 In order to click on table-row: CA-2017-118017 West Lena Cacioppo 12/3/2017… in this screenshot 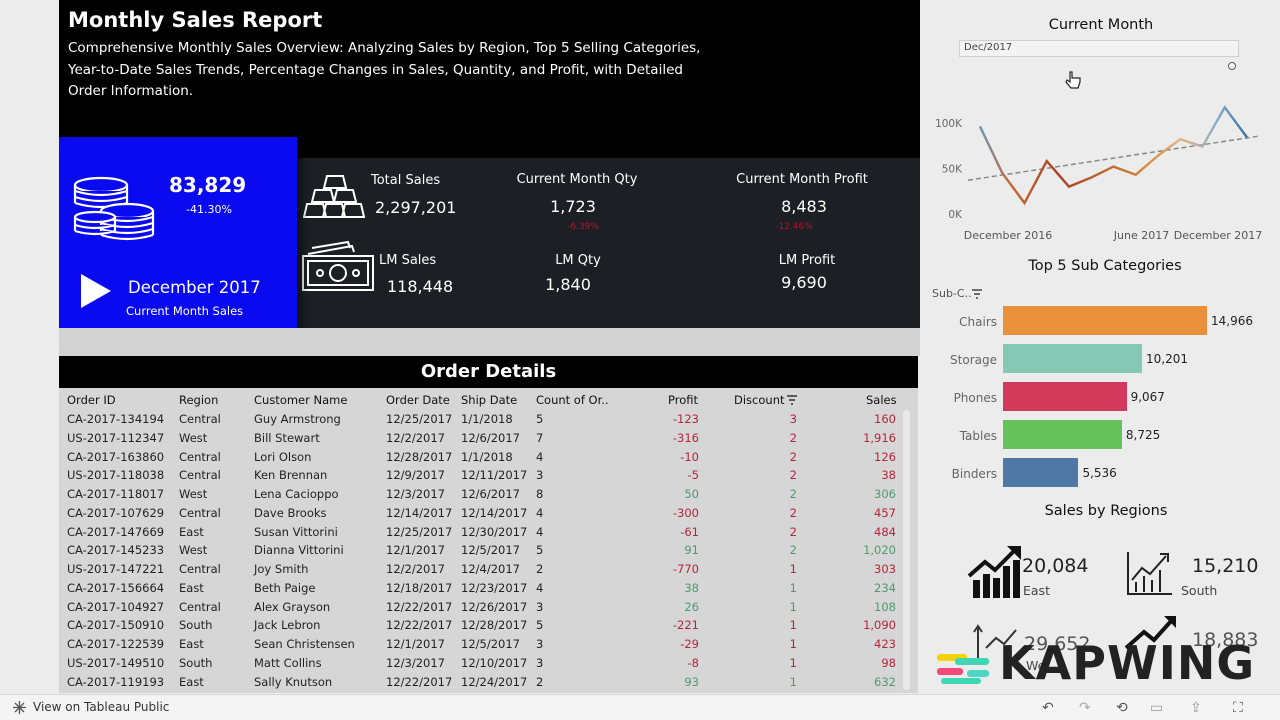, I will do `click(481, 494)`.